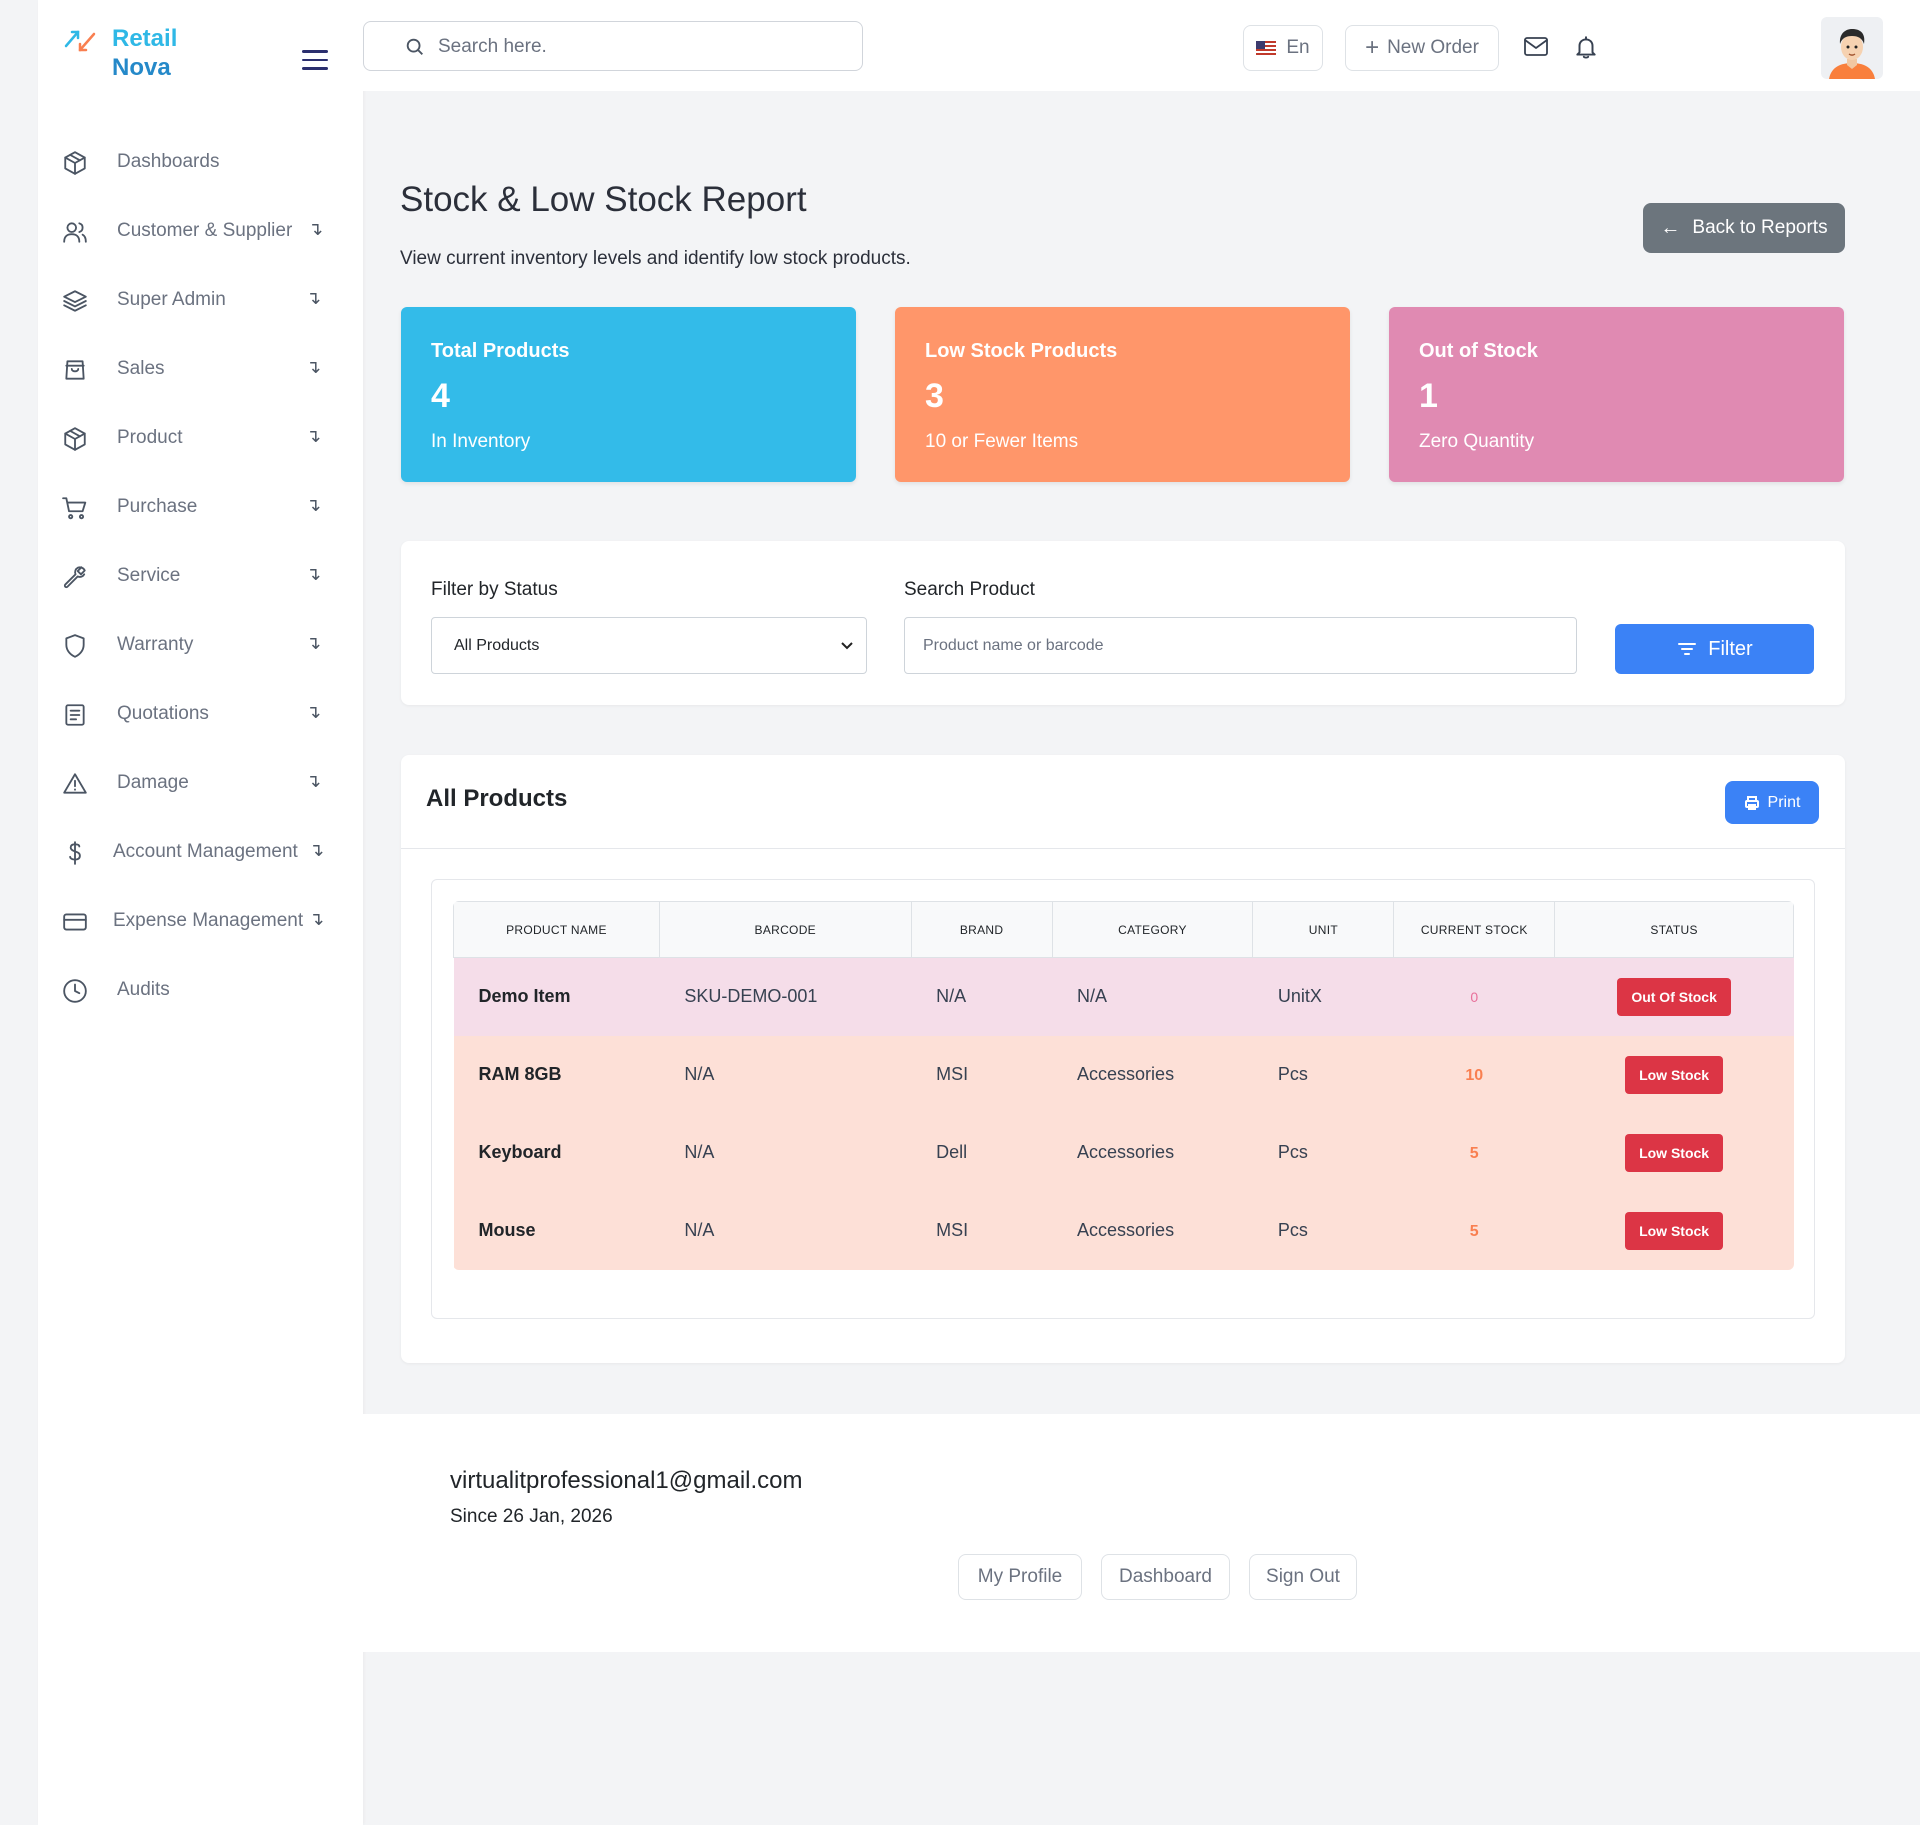 The height and width of the screenshot is (1825, 1920). Describe the element at coordinates (1744, 228) in the screenshot. I see `back-to-reports-button: ← Back to Reports` at that location.